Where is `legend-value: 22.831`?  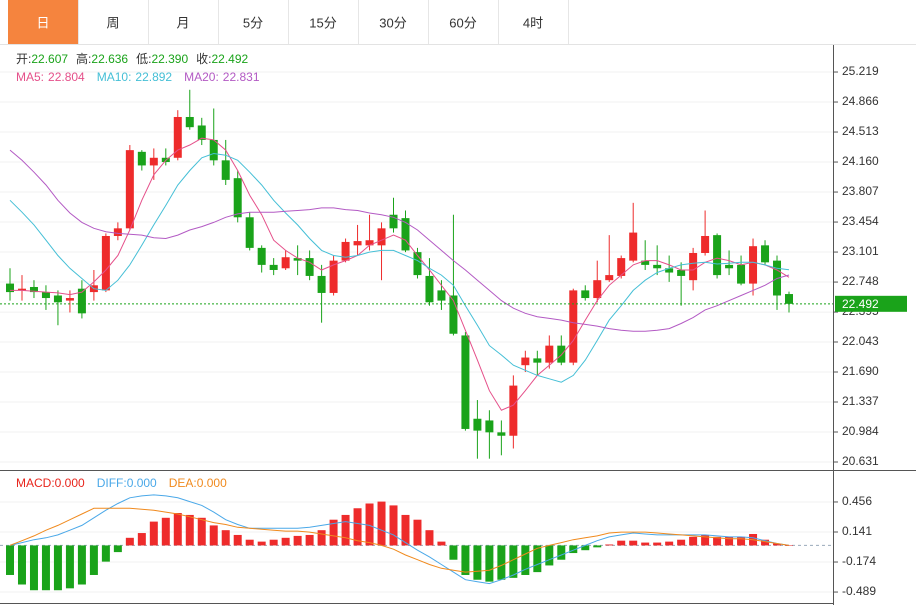
legend-value: 22.831 is located at coordinates (241, 77).